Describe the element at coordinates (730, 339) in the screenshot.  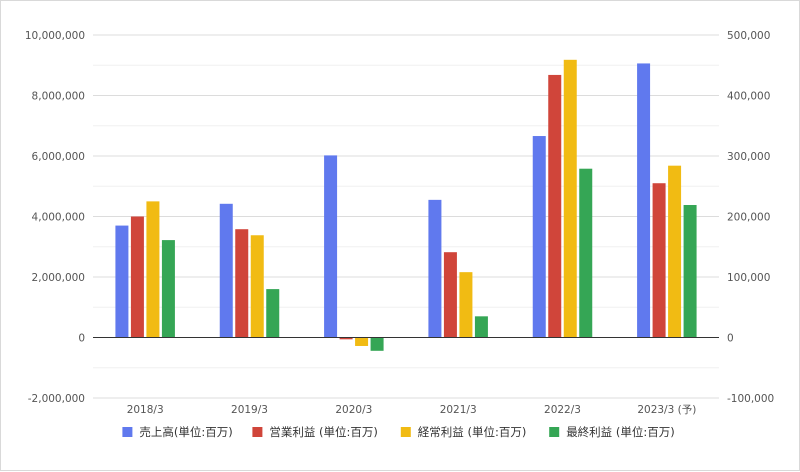
I see `y-right-tick-label: 0` at that location.